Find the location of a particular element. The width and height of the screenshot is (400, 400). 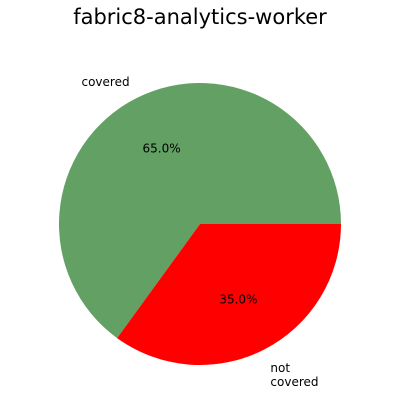

pie-slice-label-covered: covered is located at coordinates (105, 82).